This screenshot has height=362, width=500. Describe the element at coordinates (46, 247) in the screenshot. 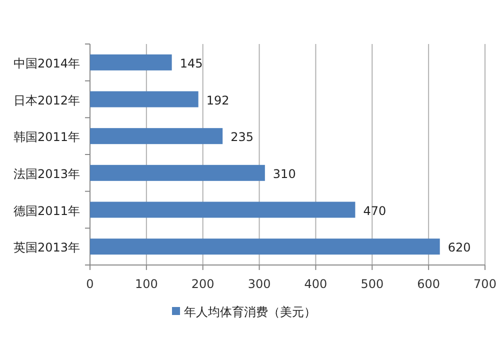

I see `y-tick-label: 英国2013年` at that location.